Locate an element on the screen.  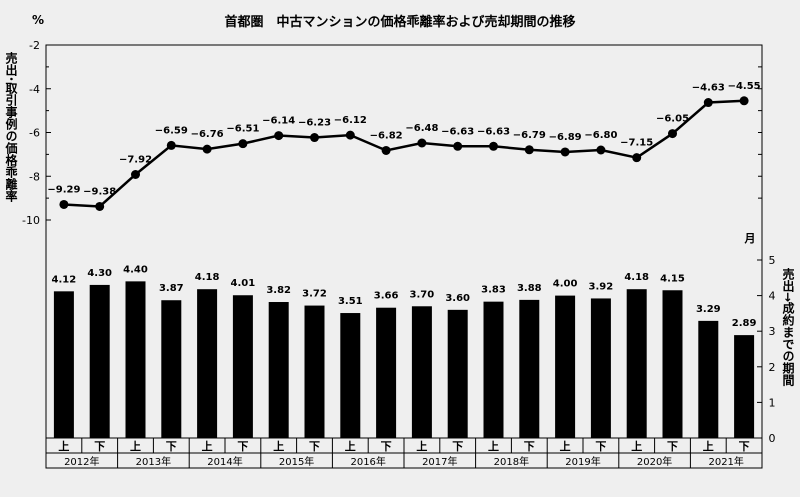
year-label: 2012年 is located at coordinates (81, 461).